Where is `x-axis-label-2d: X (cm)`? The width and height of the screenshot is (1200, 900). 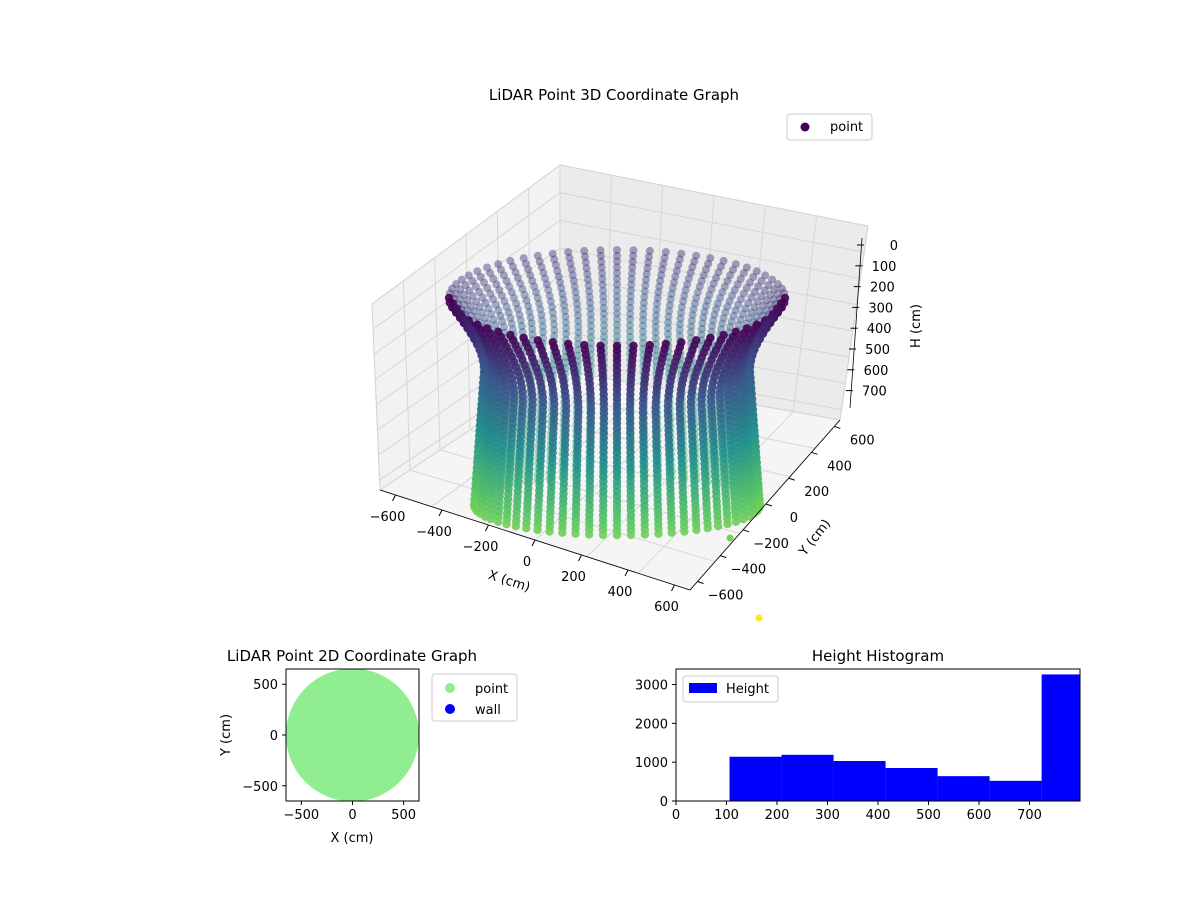 x-axis-label-2d: X (cm) is located at coordinates (352, 838).